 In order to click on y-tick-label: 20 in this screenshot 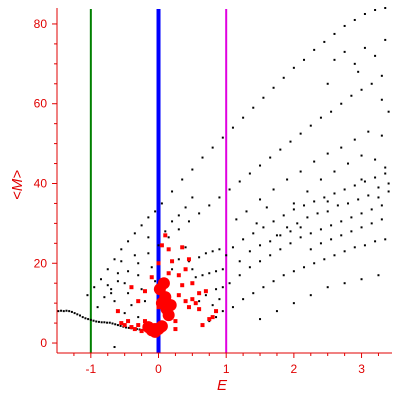, I will do `click(41, 263)`.